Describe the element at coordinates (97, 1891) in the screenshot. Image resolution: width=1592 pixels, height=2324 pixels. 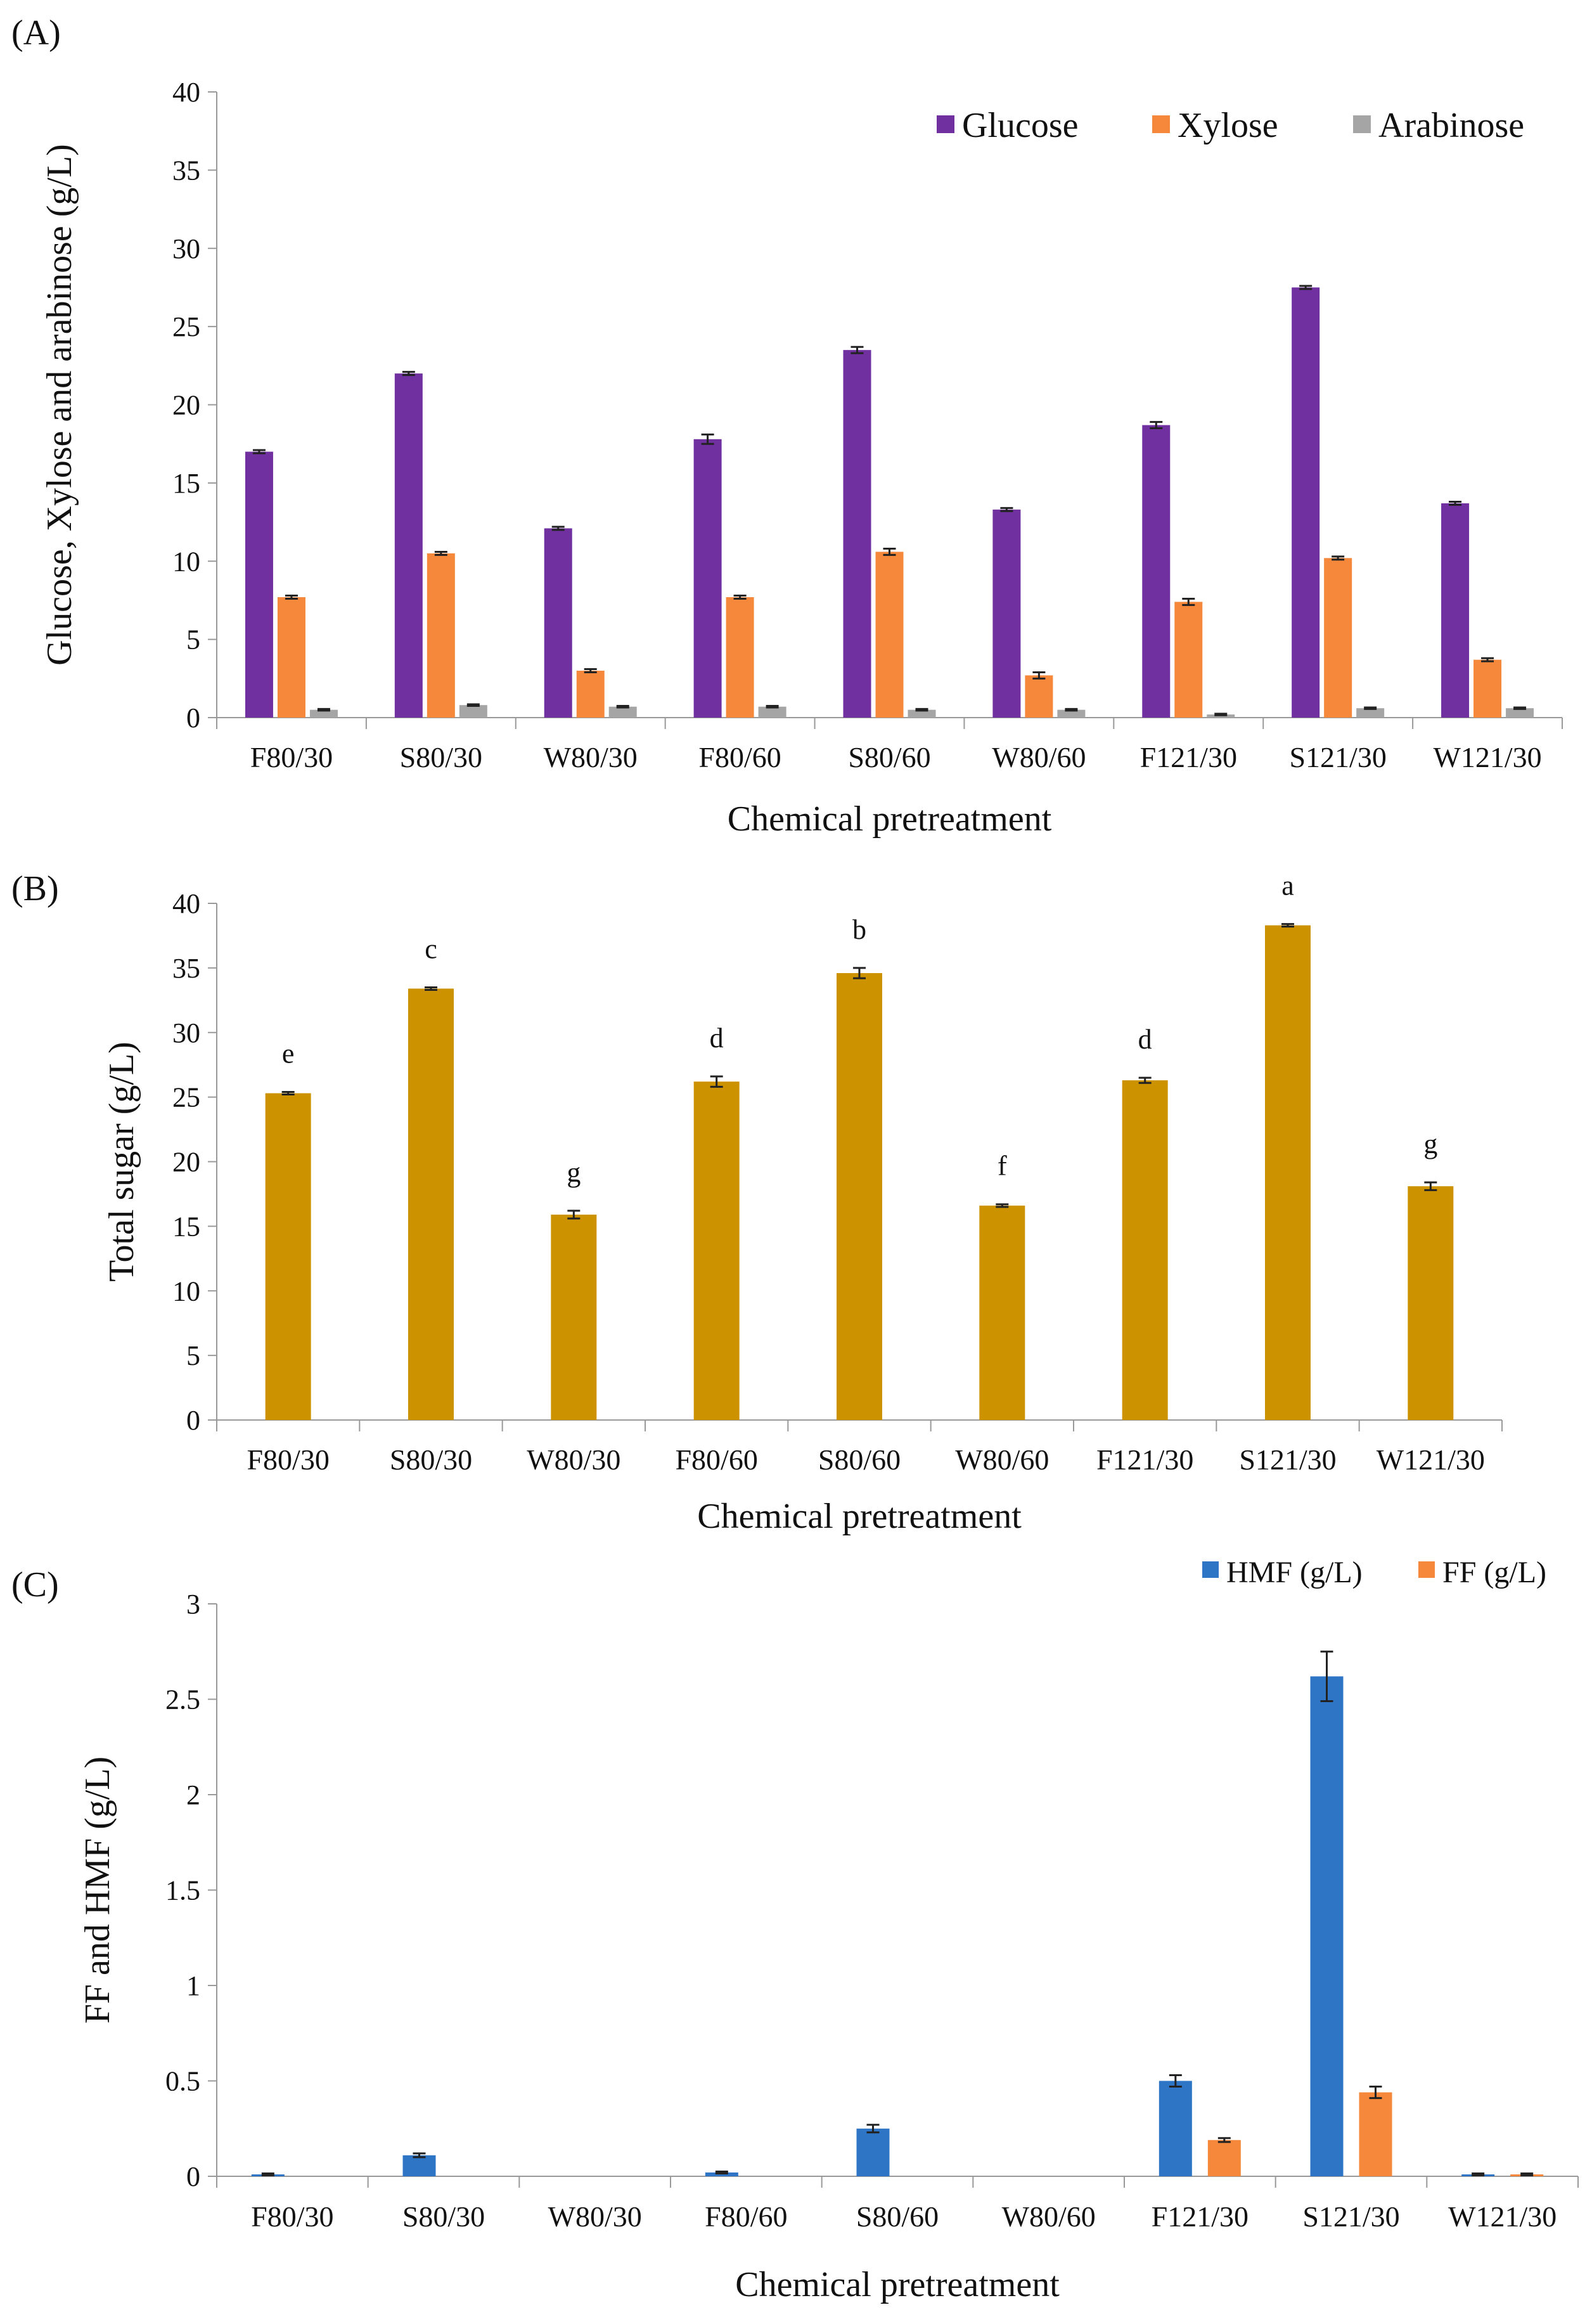
I see `y-axis-title: FF and HMF (g/L)` at that location.